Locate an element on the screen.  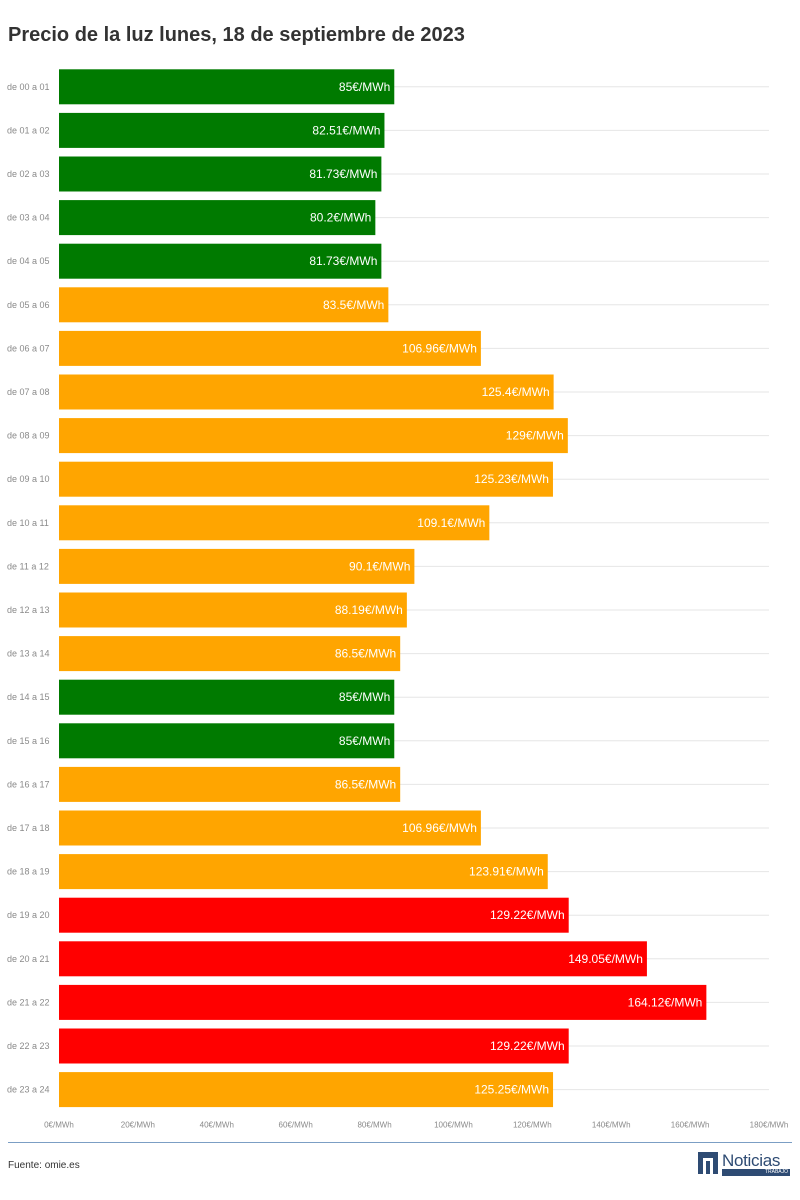
brand-logo: Noticias TRABAJO is located at coordinates (744, 1163).